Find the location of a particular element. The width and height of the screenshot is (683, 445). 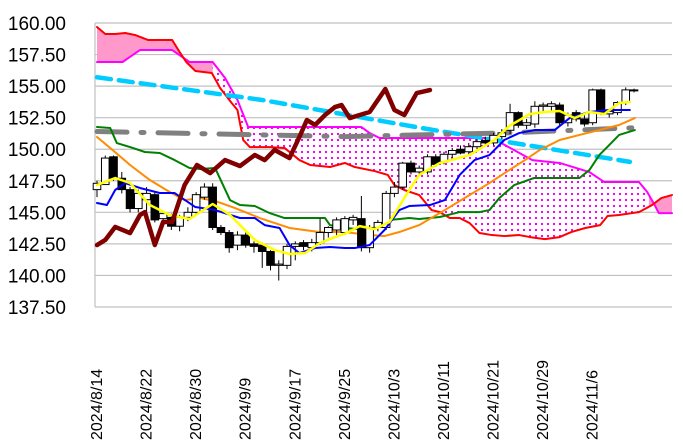

y-tick-label: 152.50 is located at coordinates (37, 119).